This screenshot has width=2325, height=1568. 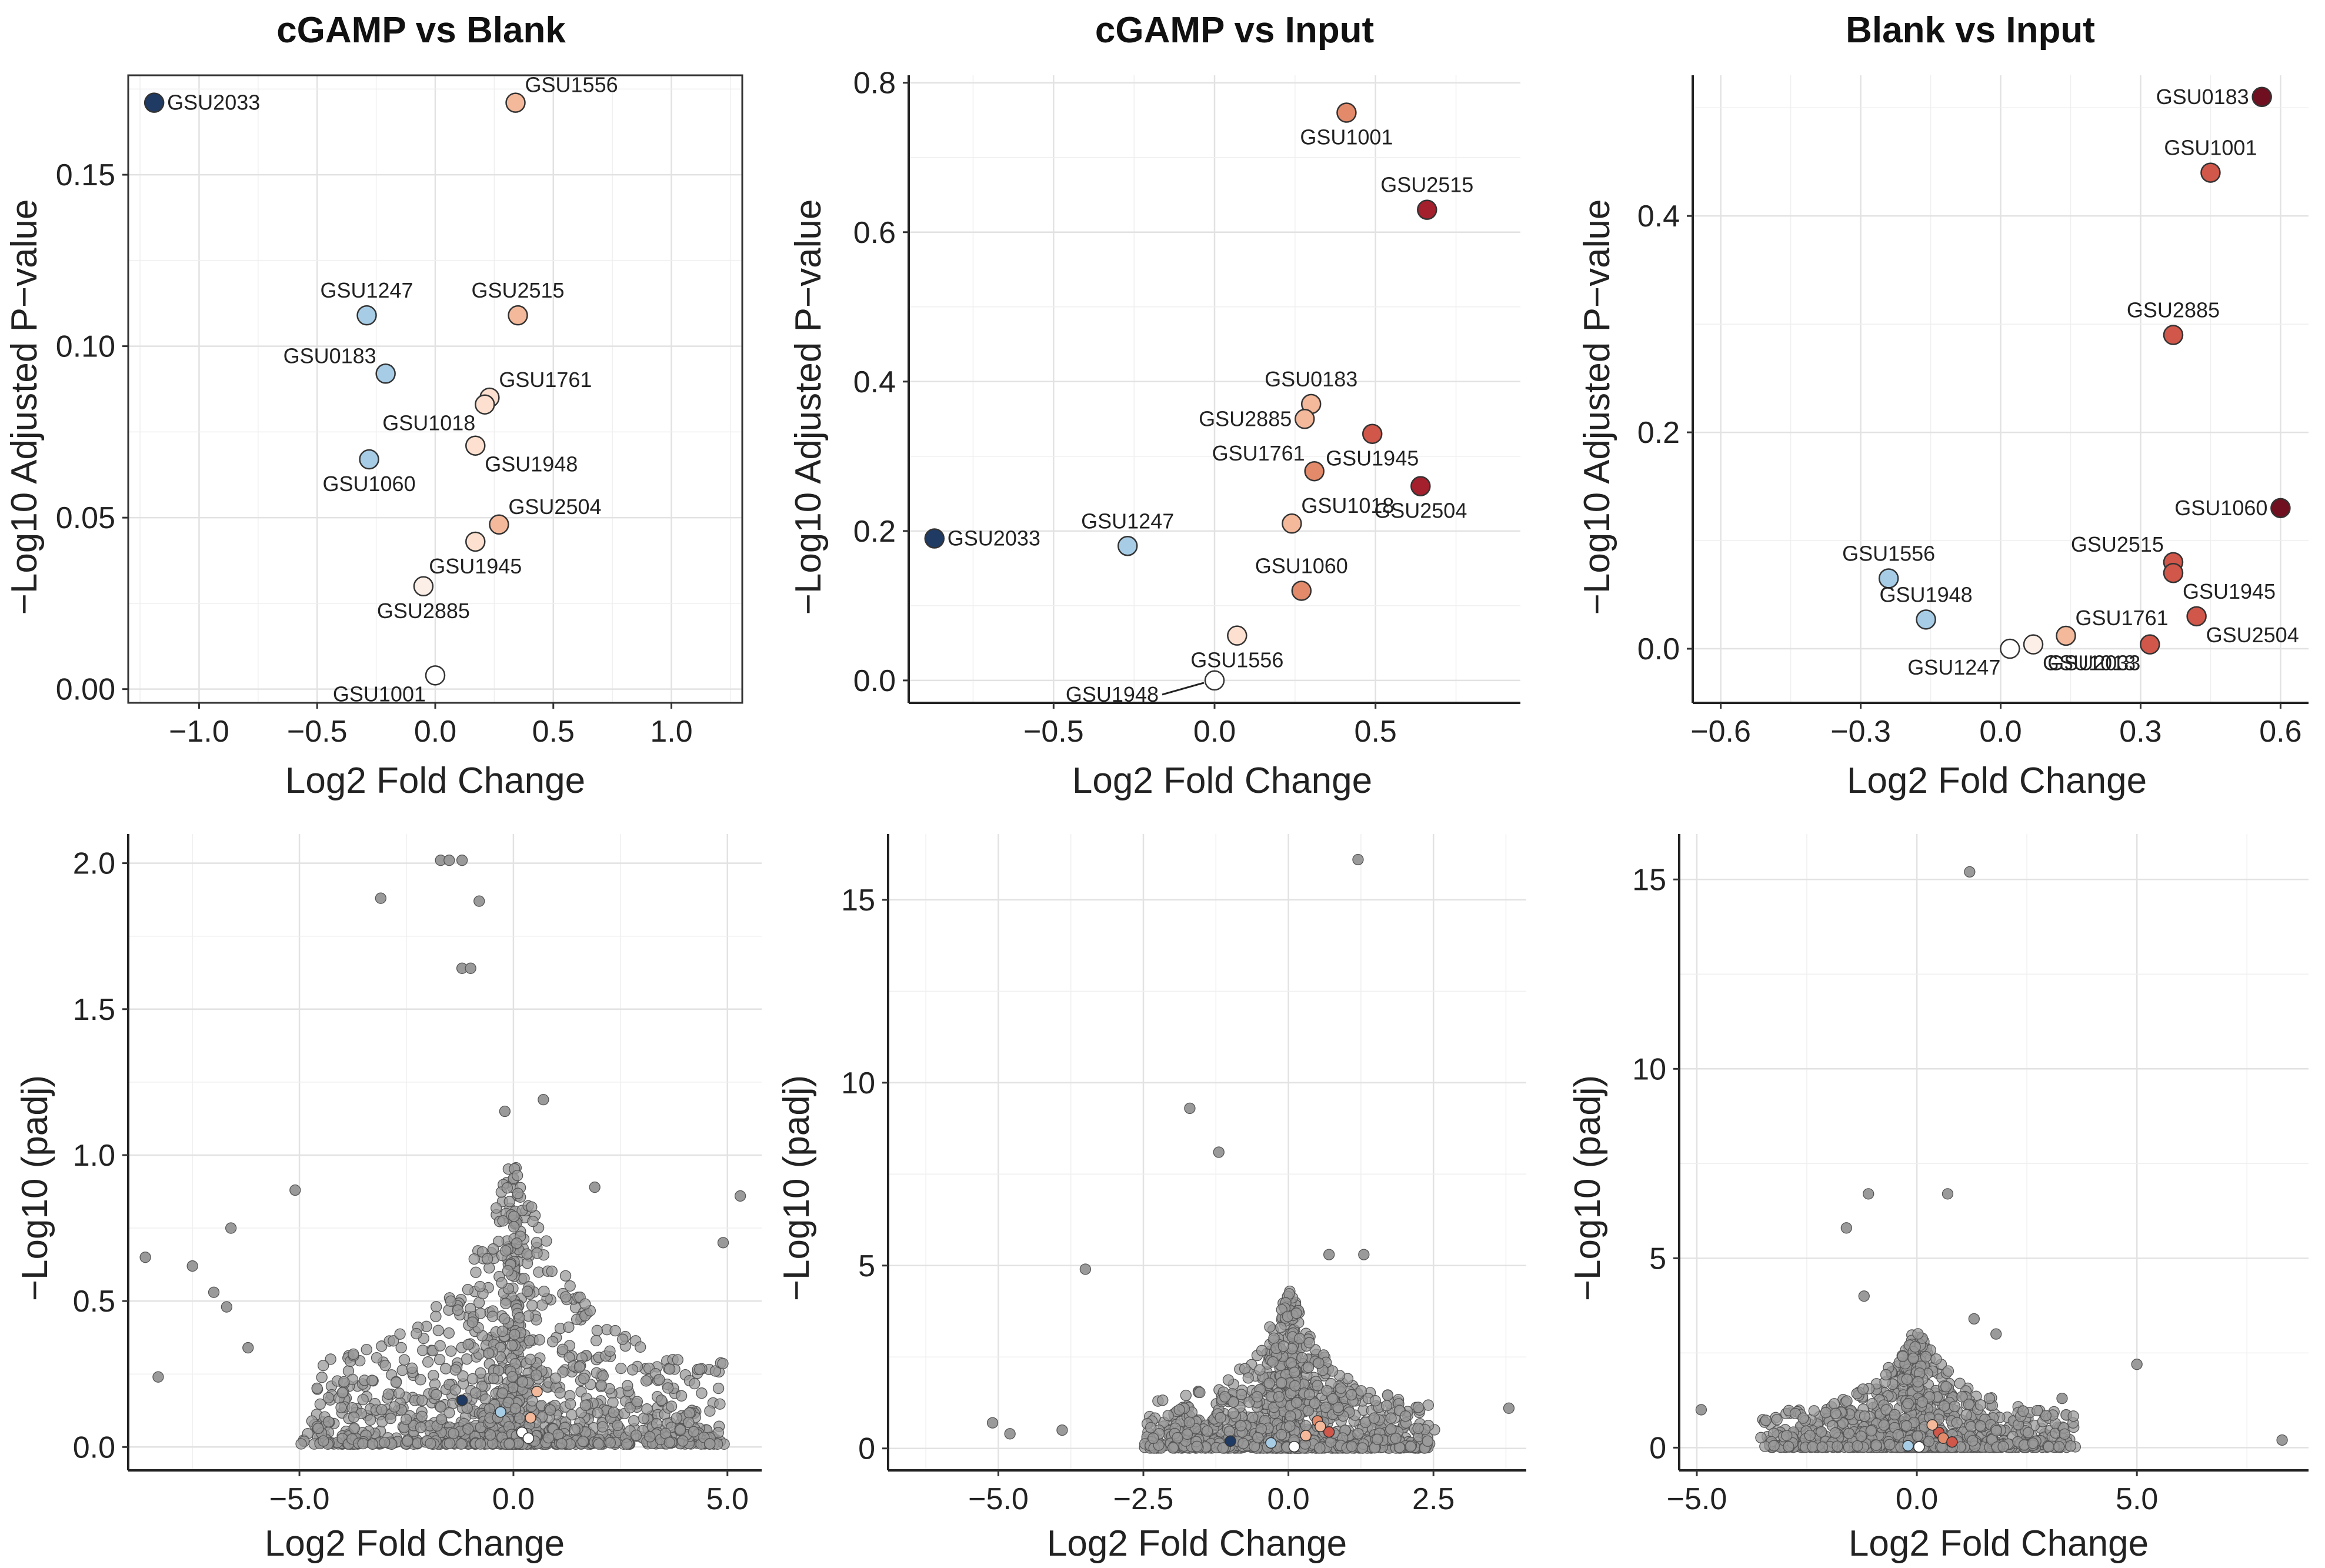 I want to click on gene-label: GSU1060, so click(x=369, y=484).